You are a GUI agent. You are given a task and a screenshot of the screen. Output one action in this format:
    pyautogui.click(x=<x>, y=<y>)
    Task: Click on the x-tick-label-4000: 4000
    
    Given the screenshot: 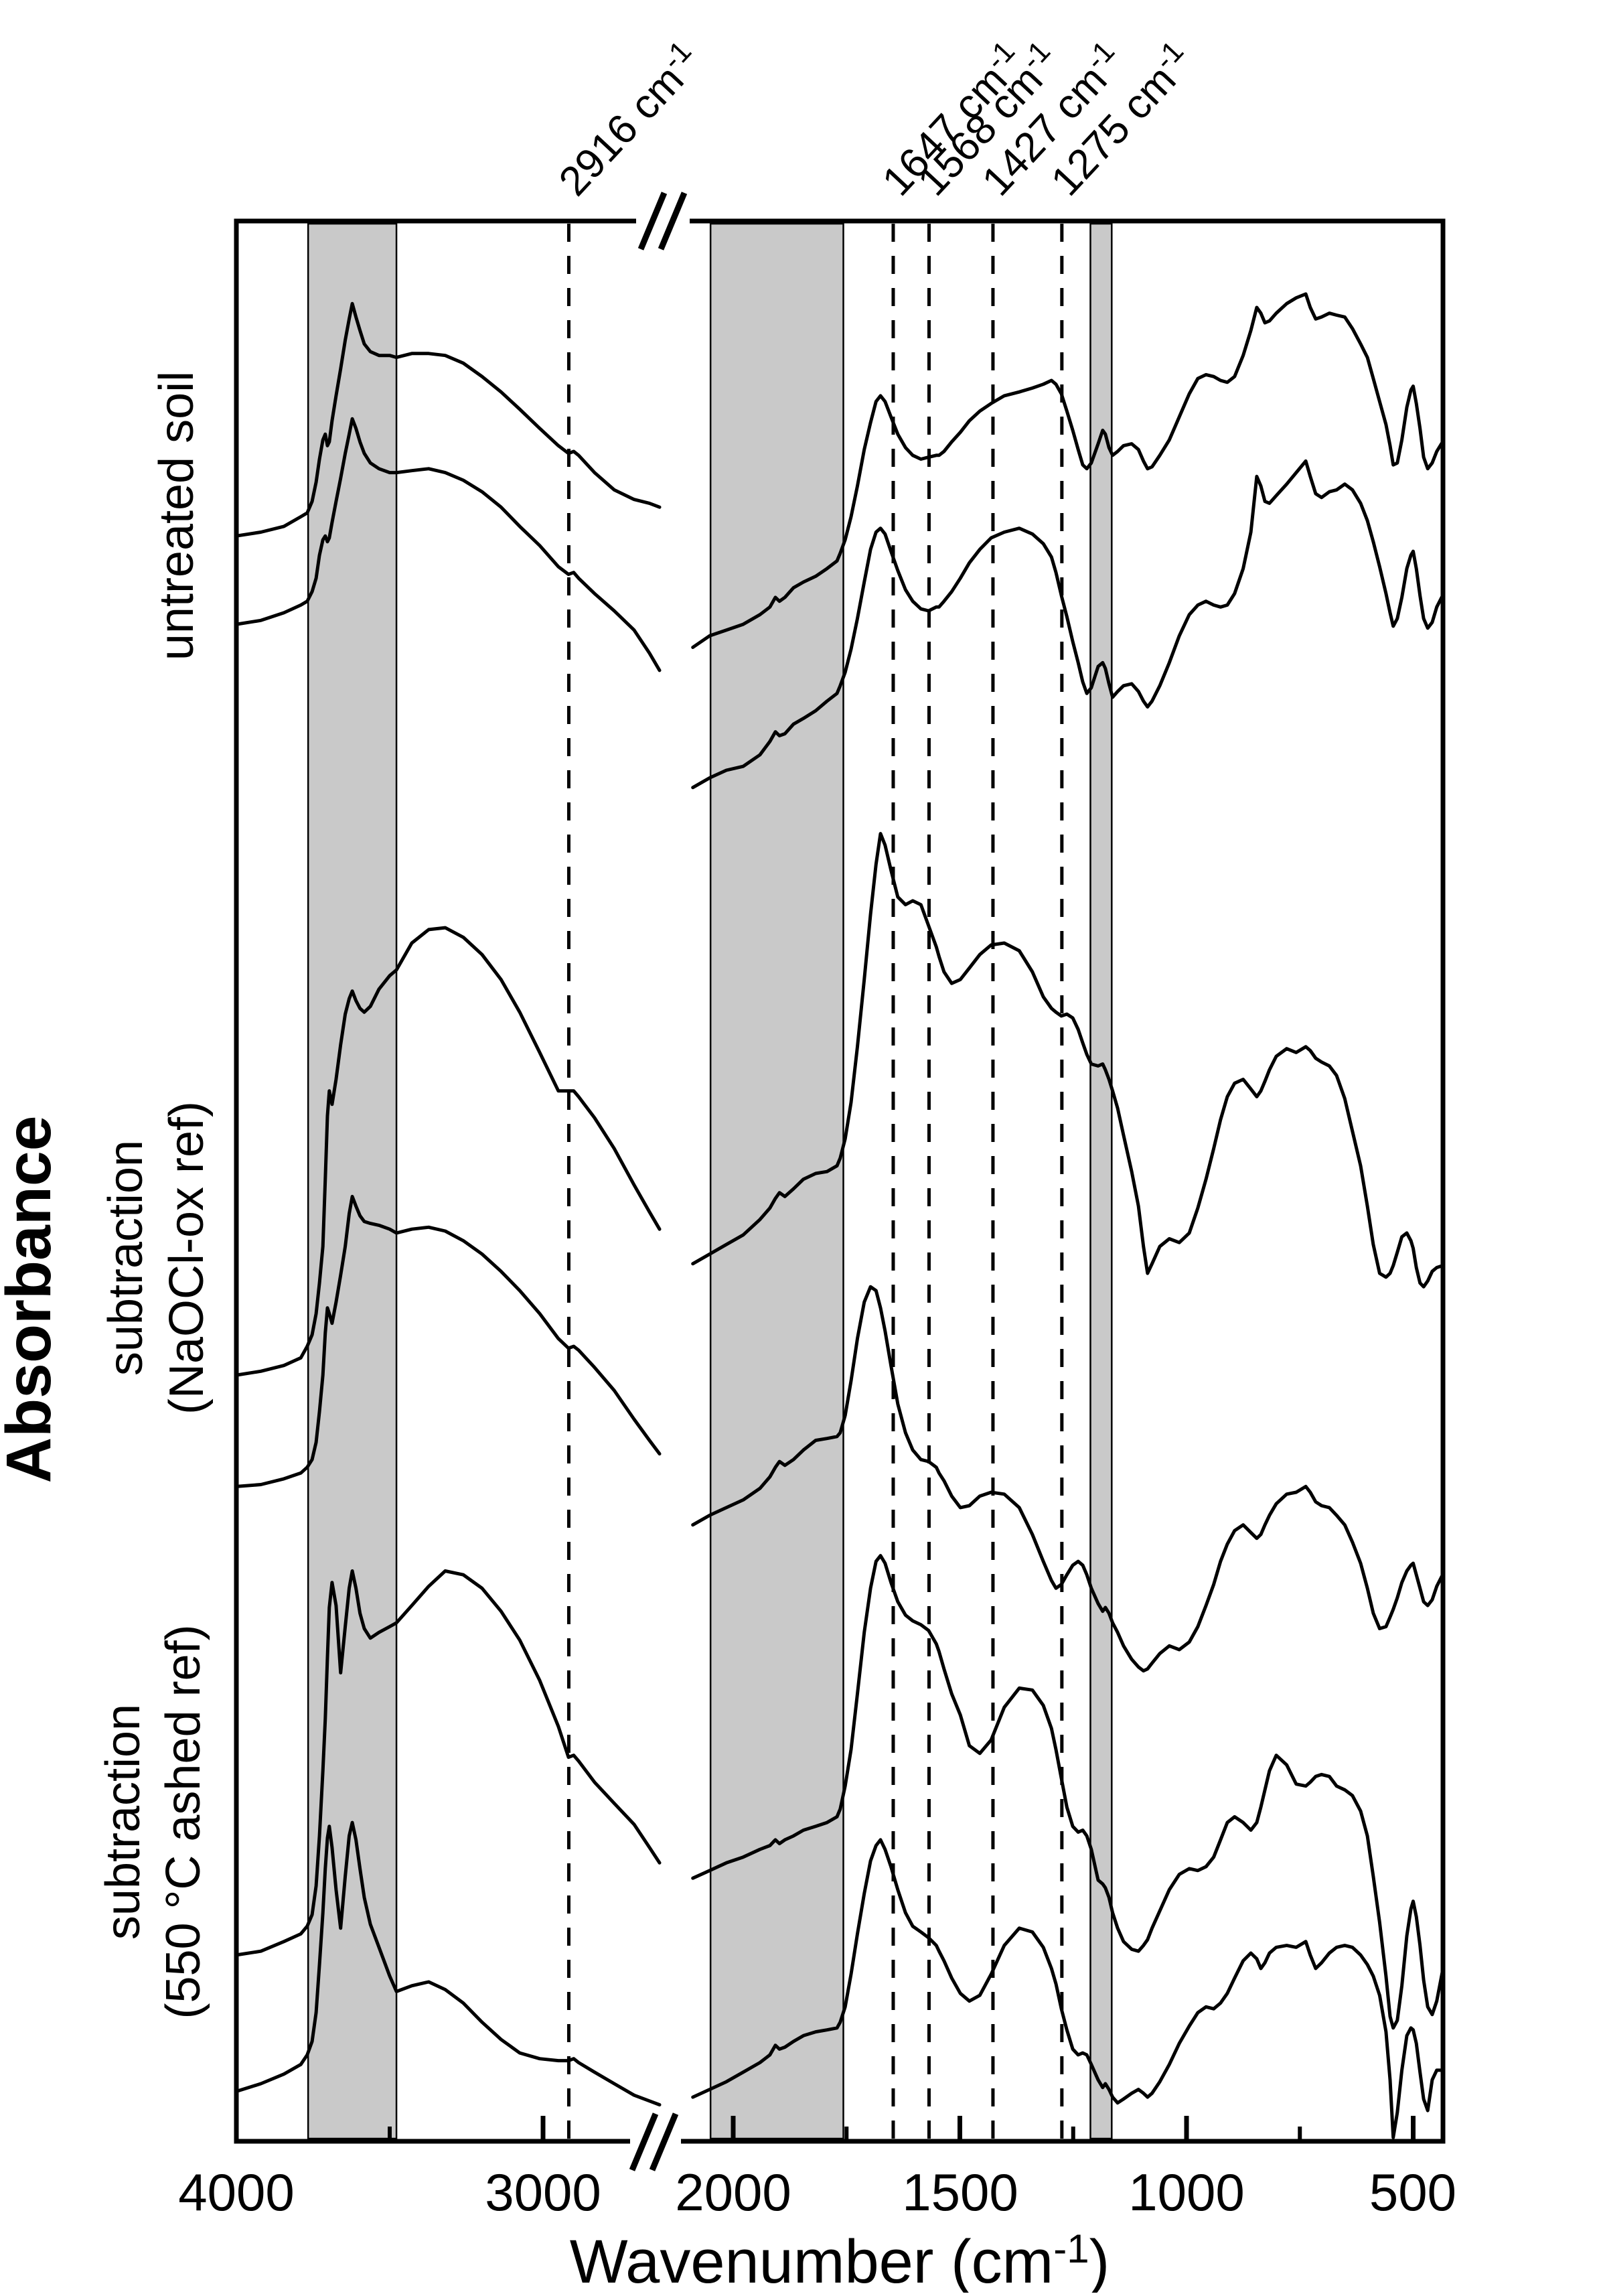 What is the action you would take?
    pyautogui.click(x=236, y=2192)
    